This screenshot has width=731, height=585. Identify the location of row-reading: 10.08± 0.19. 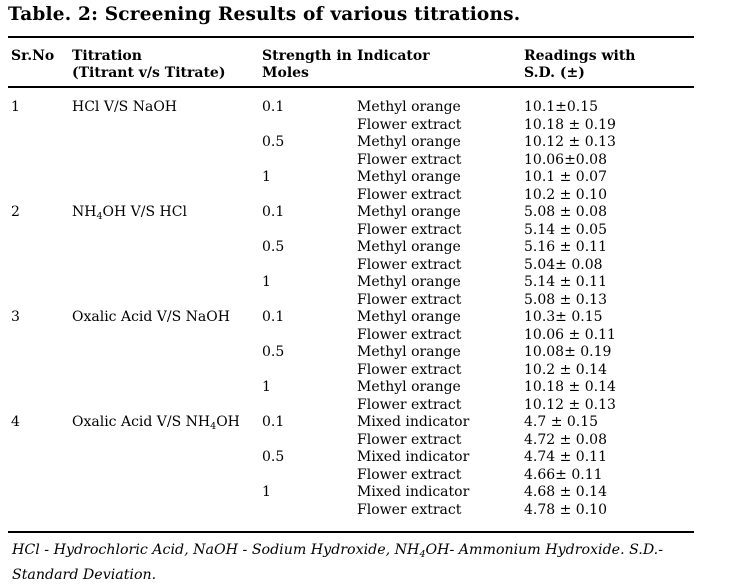
(568, 352).